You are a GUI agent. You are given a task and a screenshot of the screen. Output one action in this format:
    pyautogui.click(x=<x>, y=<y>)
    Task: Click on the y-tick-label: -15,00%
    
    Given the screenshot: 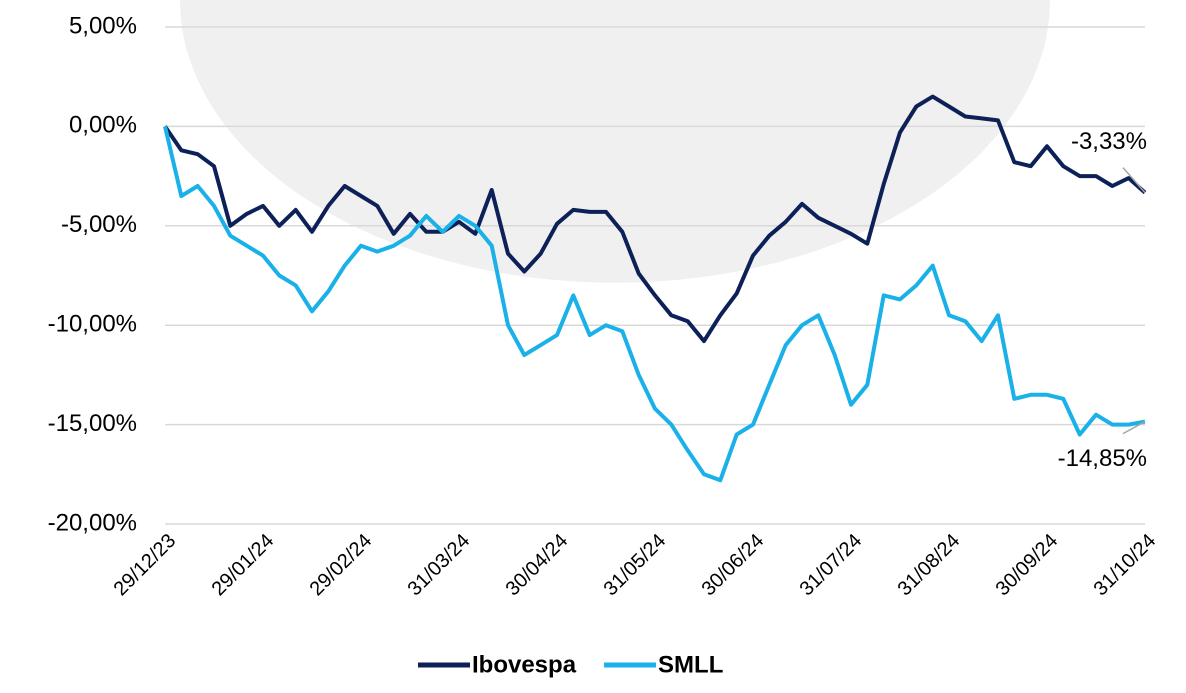 What is the action you would take?
    pyautogui.click(x=92, y=423)
    